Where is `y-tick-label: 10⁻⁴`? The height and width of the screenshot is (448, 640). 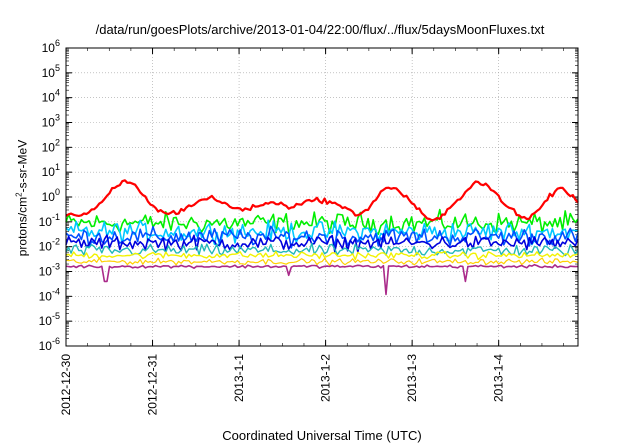
y-tick-label: 10⁻⁴ is located at coordinates (49, 294).